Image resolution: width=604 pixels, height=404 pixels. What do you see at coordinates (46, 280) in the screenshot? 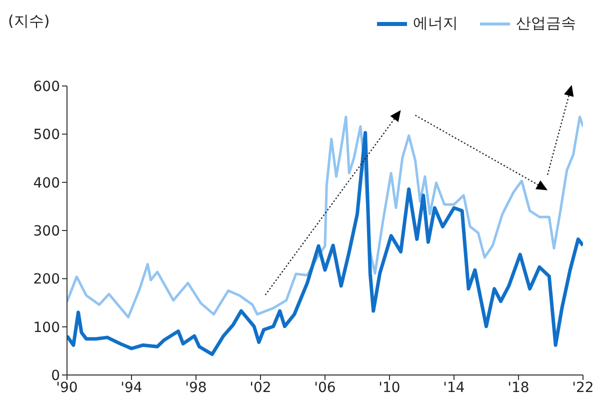
I see `y-tick-label: 200` at bounding box center [46, 280].